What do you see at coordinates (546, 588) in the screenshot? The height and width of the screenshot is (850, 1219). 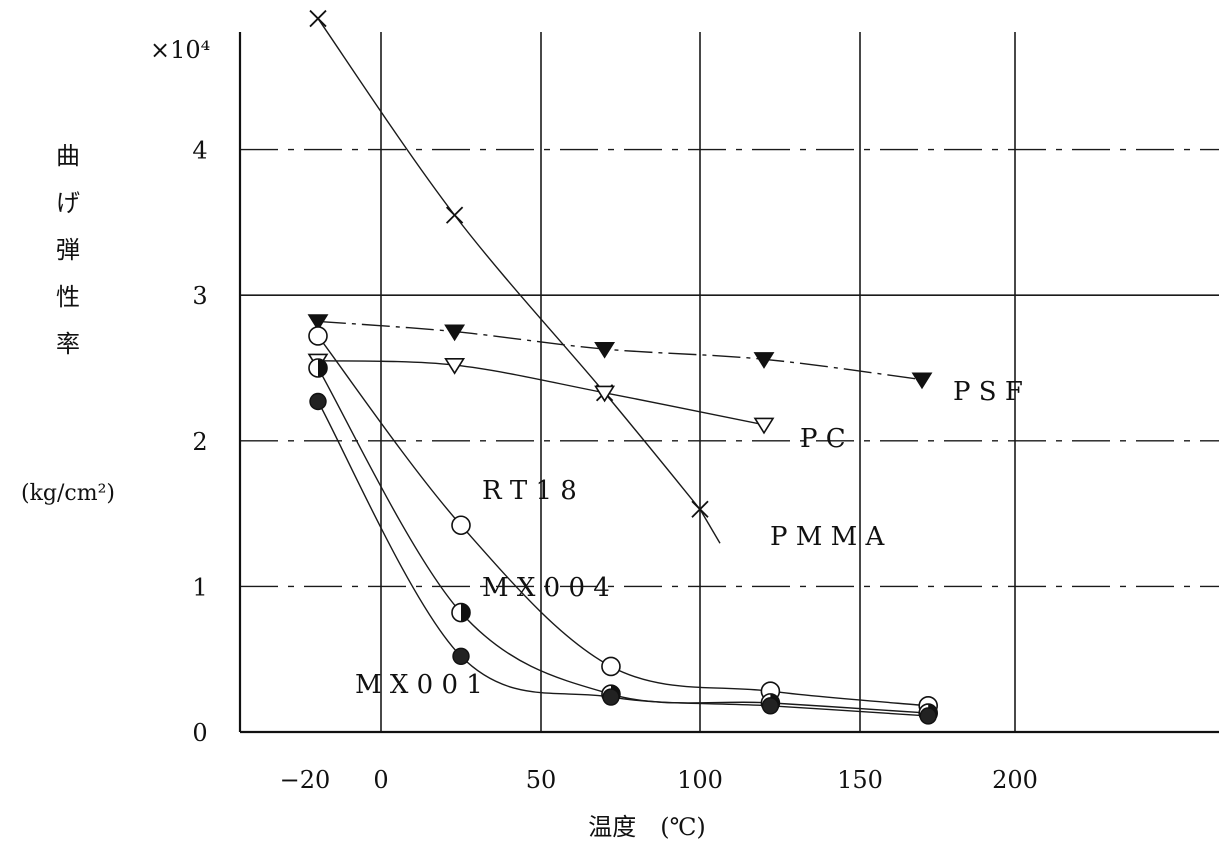 I see `series-label-mx004: M X 0 0 4` at bounding box center [546, 588].